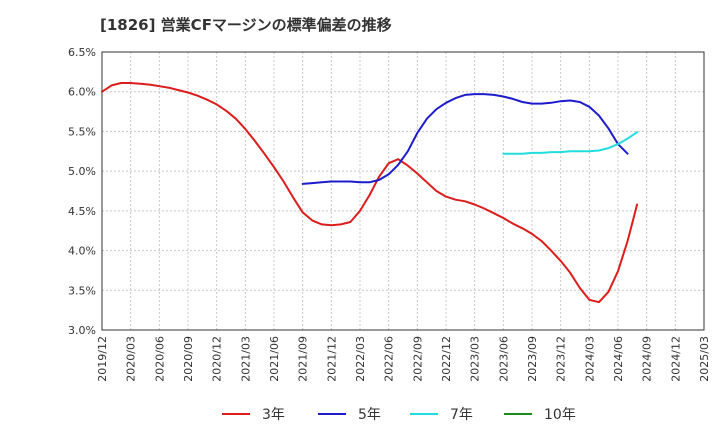 The width and height of the screenshot is (720, 440). What do you see at coordinates (246, 25) in the screenshot?
I see `chart-title: [1826] 営業CFマージンの標準偏差の推移` at bounding box center [246, 25].